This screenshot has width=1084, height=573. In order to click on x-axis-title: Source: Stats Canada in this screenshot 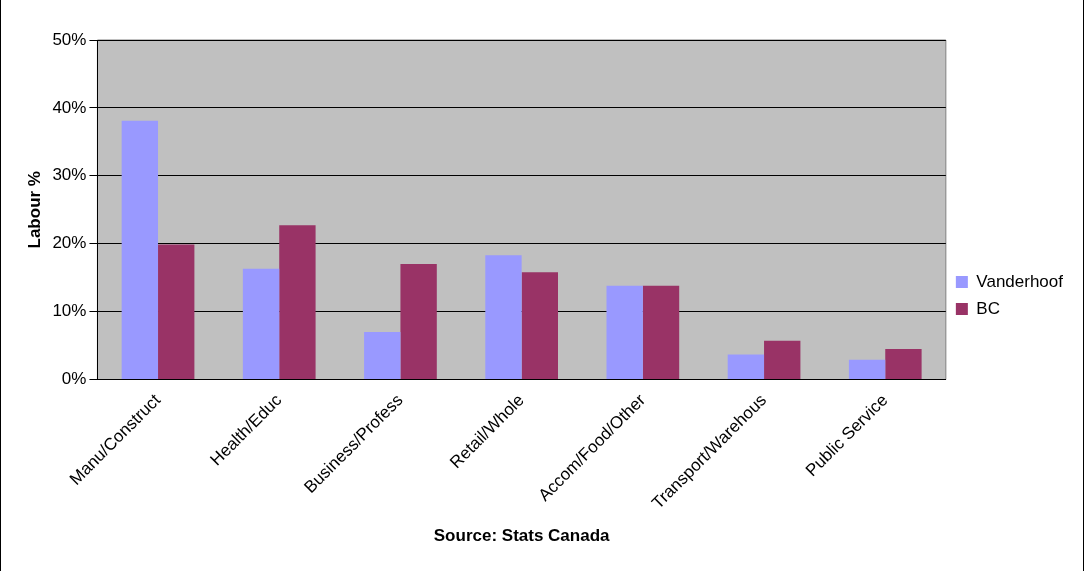, I will do `click(522, 536)`.